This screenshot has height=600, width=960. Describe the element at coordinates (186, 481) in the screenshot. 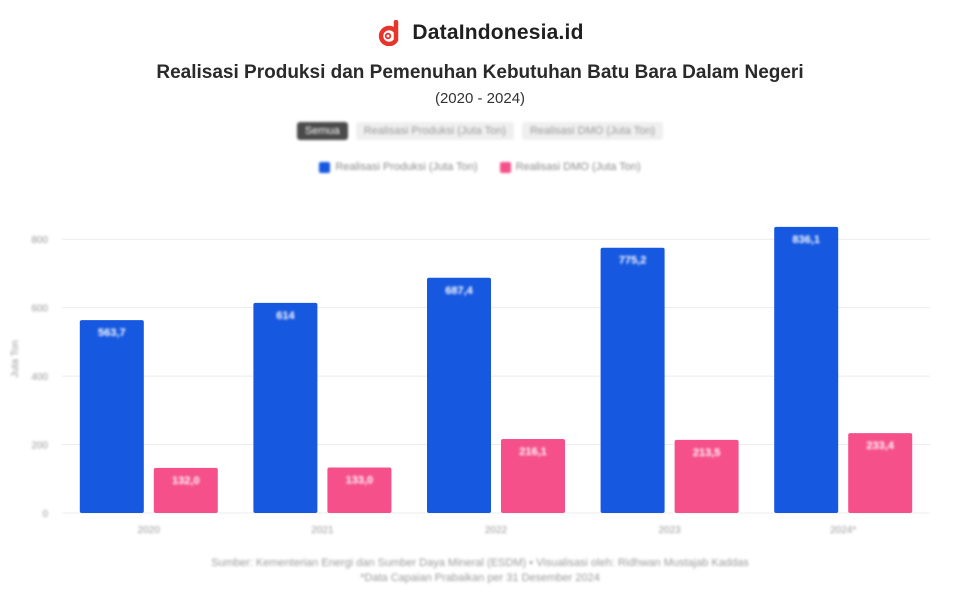

I see `data-label: 132,0` at that location.